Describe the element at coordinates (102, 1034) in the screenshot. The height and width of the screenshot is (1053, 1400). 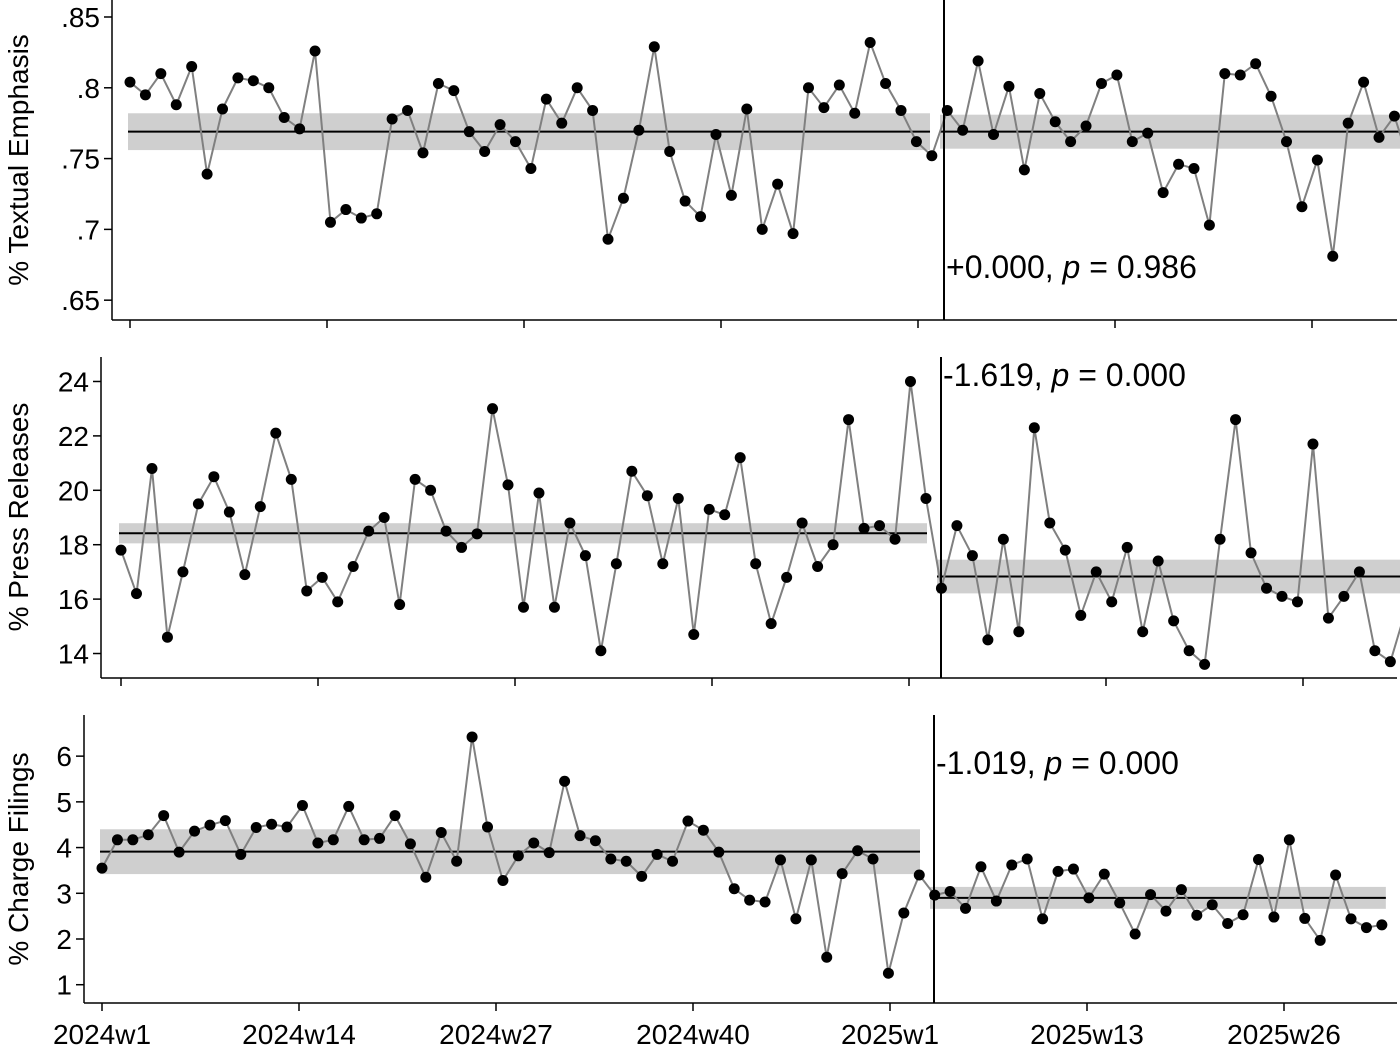
I see `x-tick-label: 2024w1` at that location.